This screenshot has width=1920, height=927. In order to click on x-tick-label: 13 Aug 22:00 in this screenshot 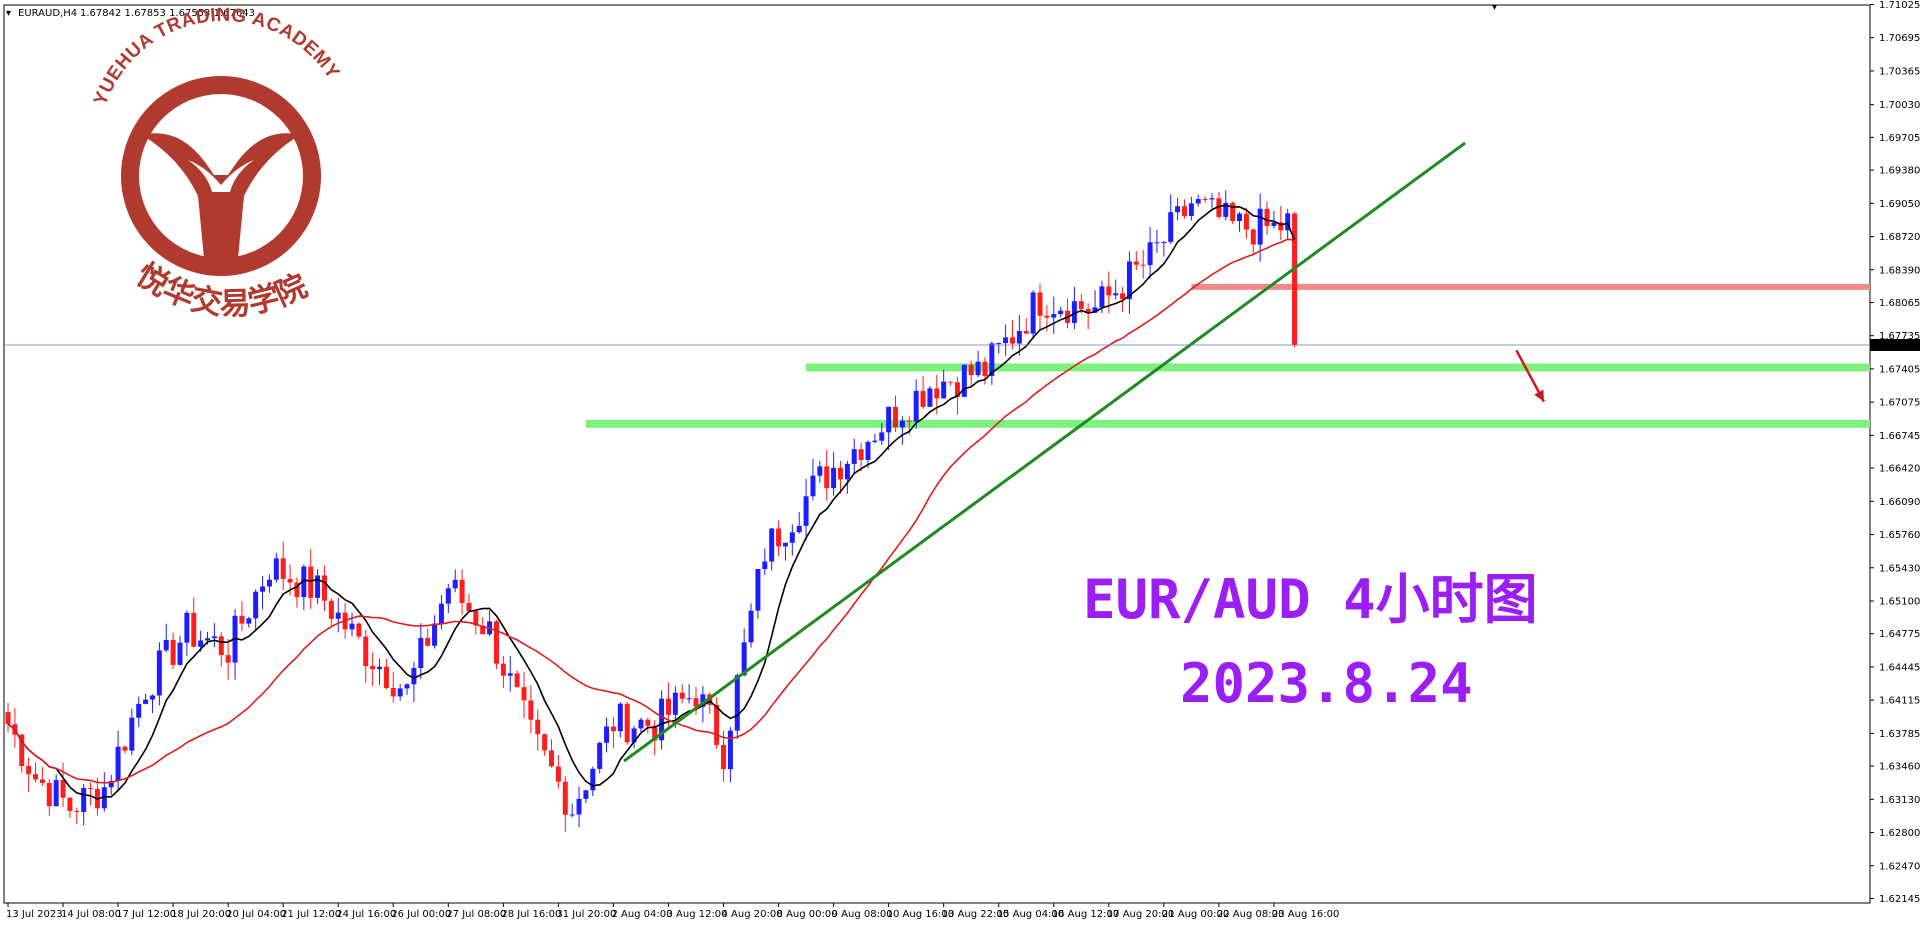, I will do `click(975, 914)`.